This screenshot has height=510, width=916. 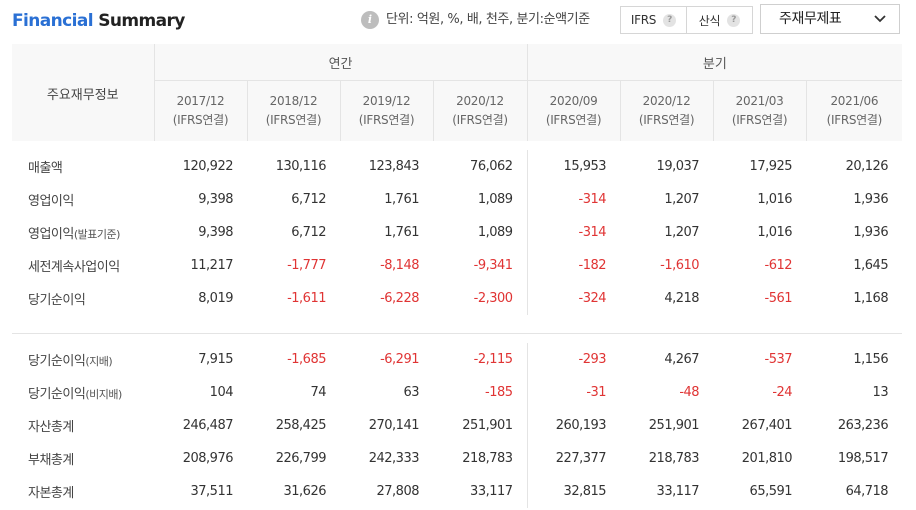 I want to click on corner-label: 주요재무정보, so click(x=83, y=92).